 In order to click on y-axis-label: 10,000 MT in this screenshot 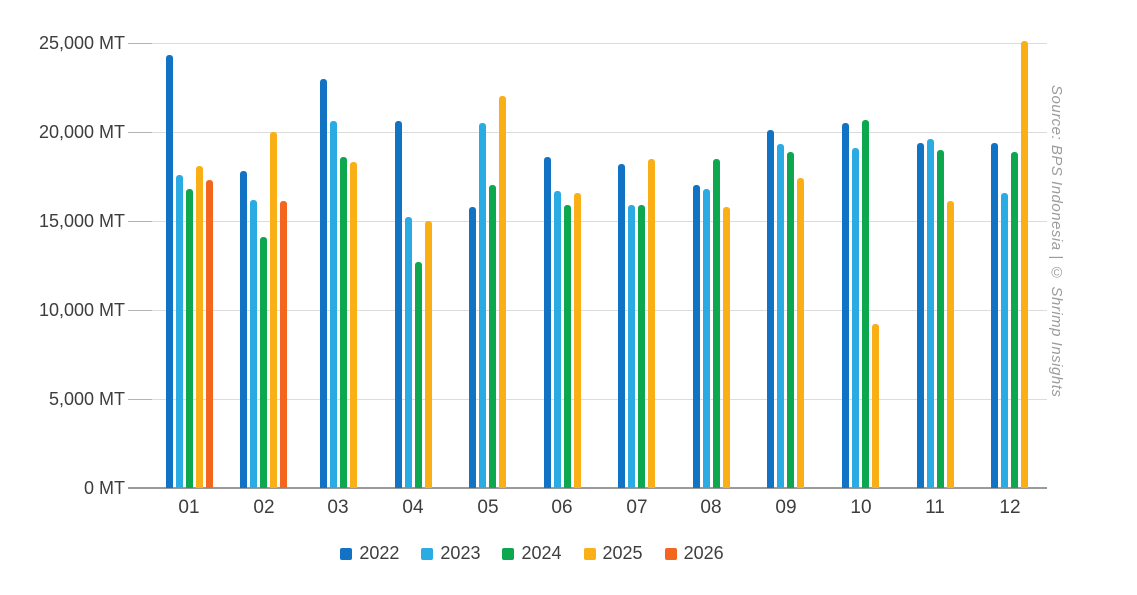, I will do `click(81, 310)`.